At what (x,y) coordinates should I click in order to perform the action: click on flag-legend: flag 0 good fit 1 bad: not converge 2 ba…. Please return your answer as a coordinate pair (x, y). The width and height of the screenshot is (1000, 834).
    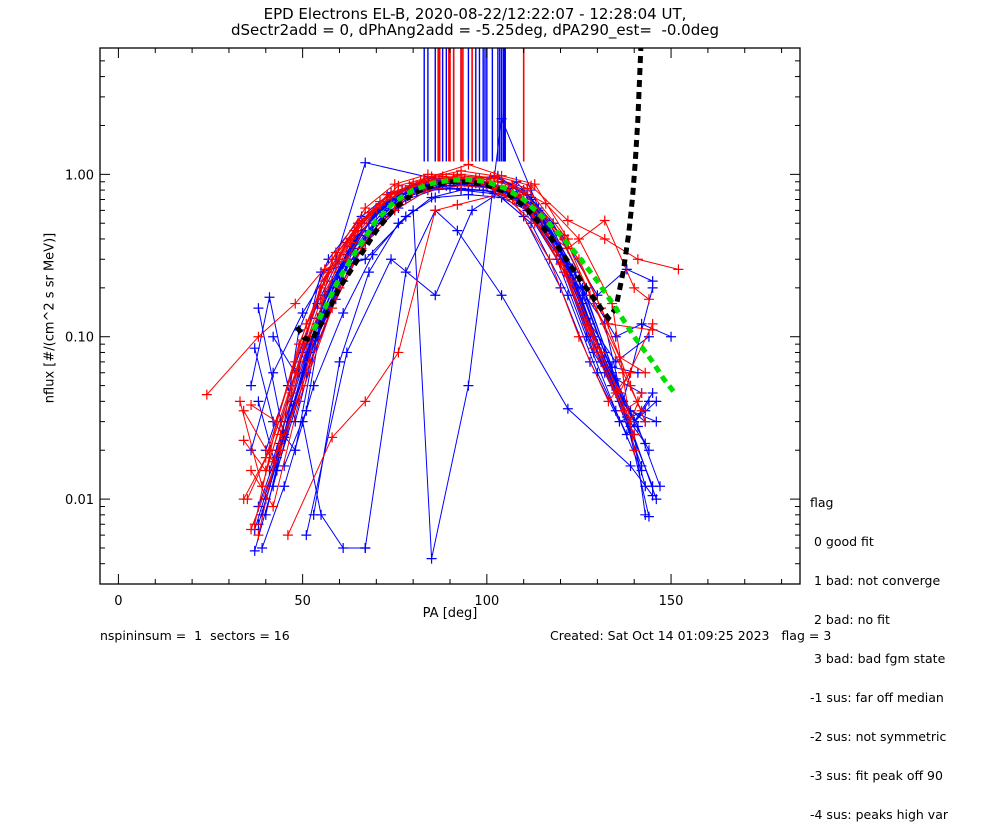
    Looking at the image, I should click on (879, 652).